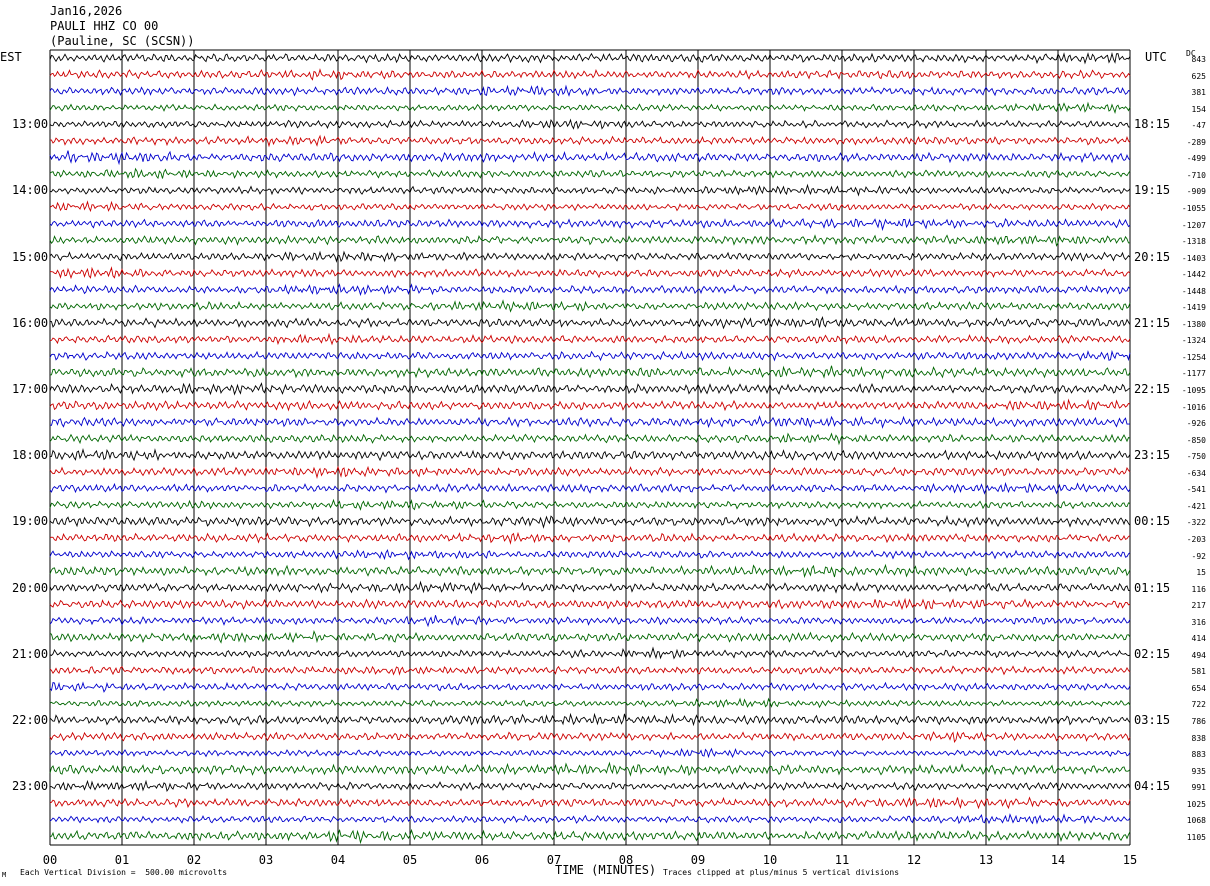 This screenshot has width=1210, height=886. What do you see at coordinates (1198, 59) in the screenshot?
I see `dc-offset-label: 843` at bounding box center [1198, 59].